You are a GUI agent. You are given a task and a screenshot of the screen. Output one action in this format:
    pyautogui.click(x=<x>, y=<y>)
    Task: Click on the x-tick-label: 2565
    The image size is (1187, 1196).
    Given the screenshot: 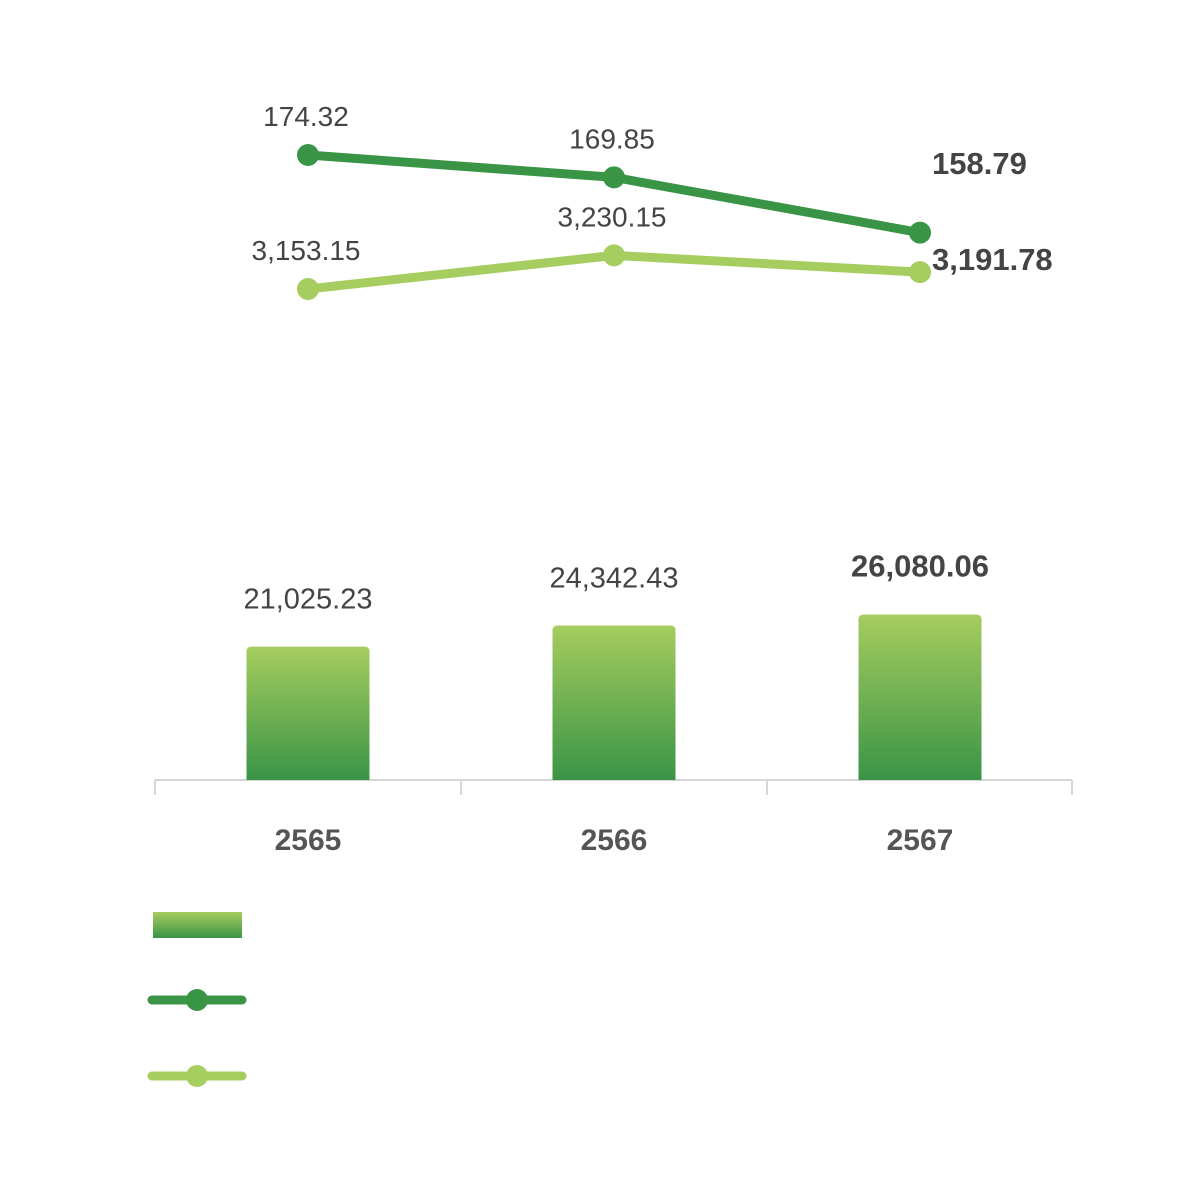 What is the action you would take?
    pyautogui.click(x=308, y=840)
    